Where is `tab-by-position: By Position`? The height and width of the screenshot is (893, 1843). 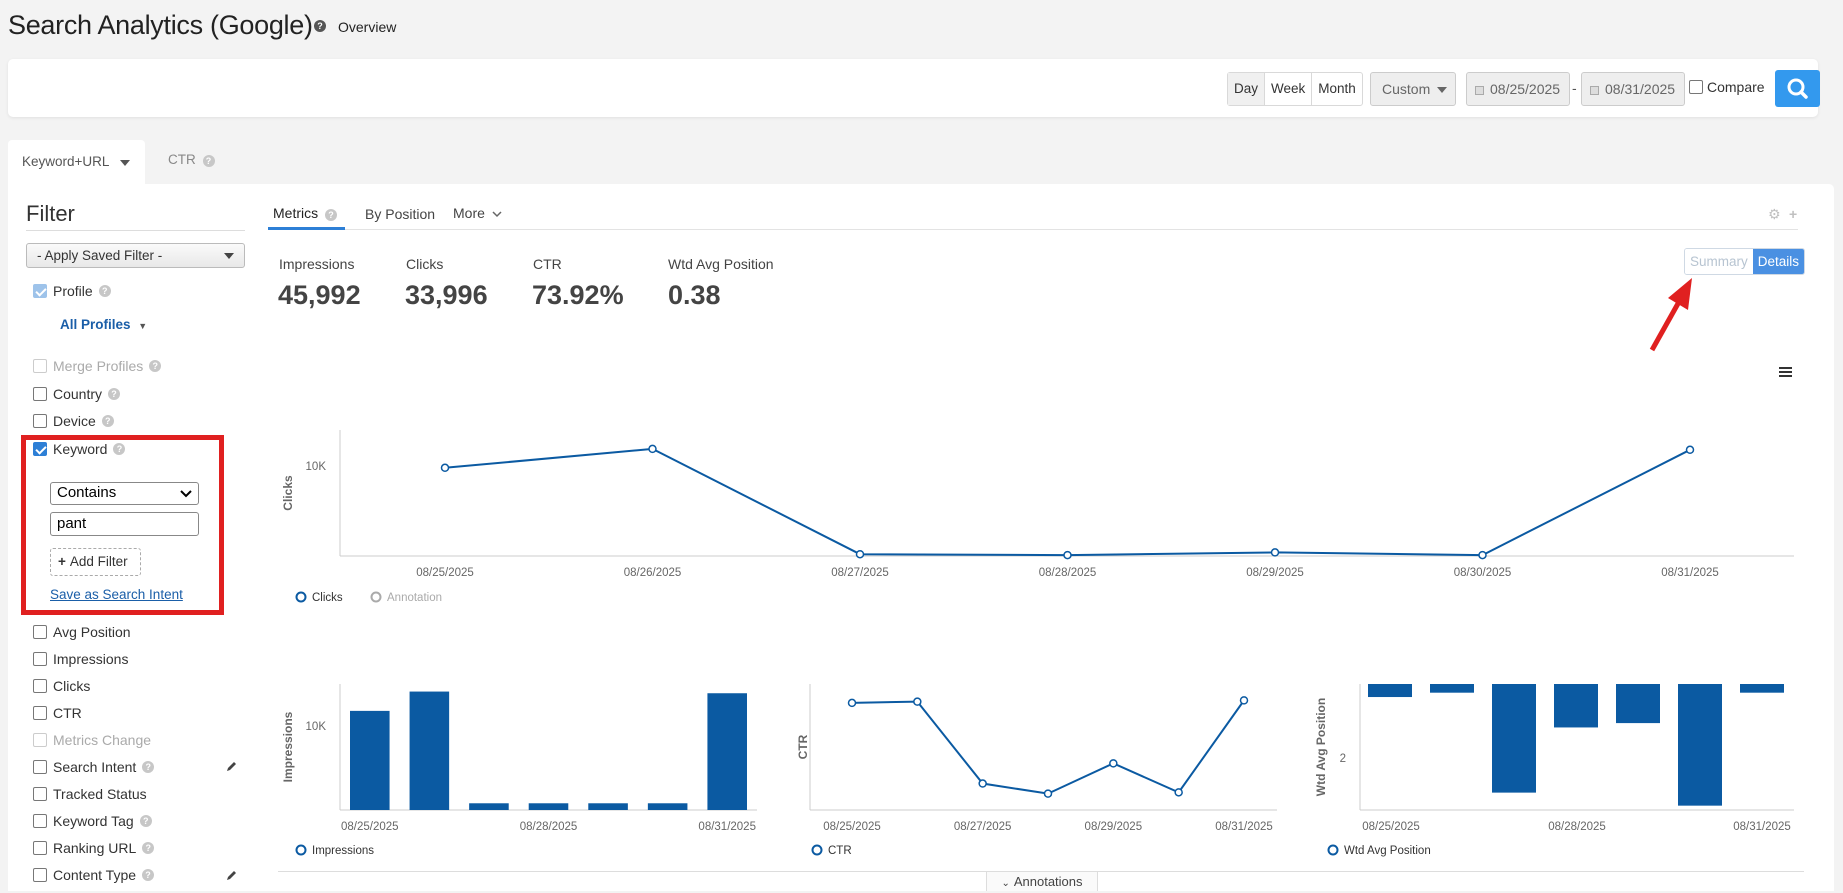 tab-by-position: By Position is located at coordinates (400, 214).